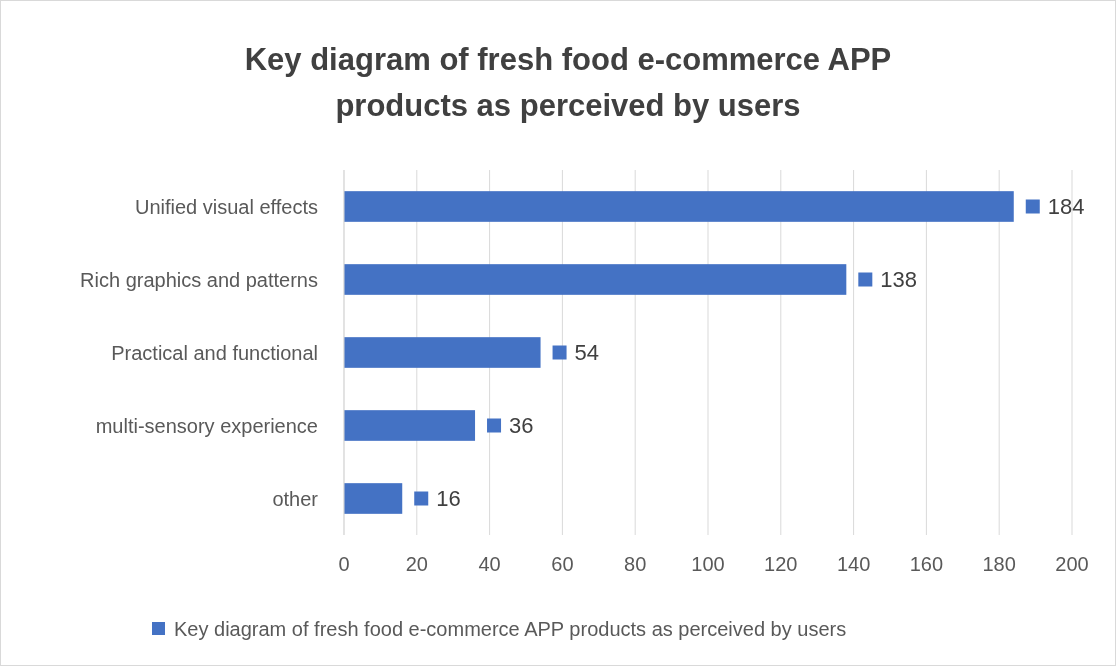 This screenshot has height=666, width=1116. Describe the element at coordinates (999, 564) in the screenshot. I see `x-tick-label: 180` at that location.